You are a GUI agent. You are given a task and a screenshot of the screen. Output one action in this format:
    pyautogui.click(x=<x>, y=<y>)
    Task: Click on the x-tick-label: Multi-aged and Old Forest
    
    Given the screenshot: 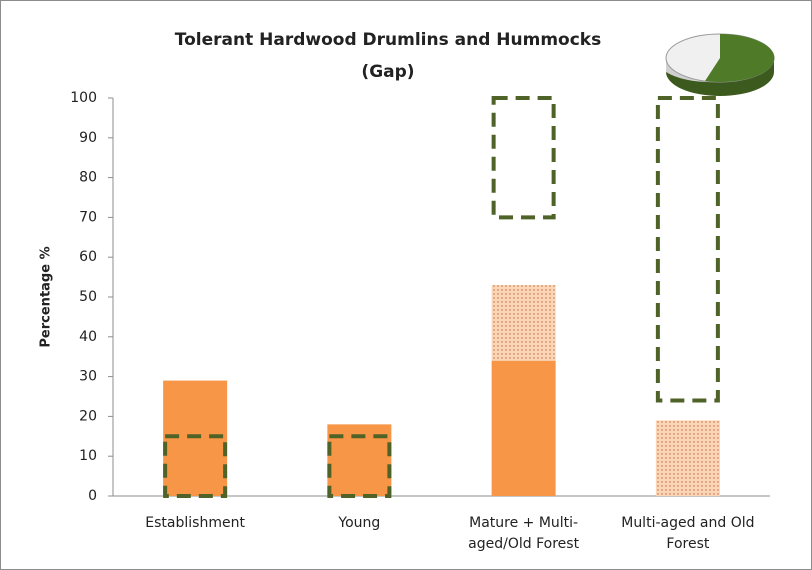 What is the action you would take?
    pyautogui.click(x=688, y=533)
    